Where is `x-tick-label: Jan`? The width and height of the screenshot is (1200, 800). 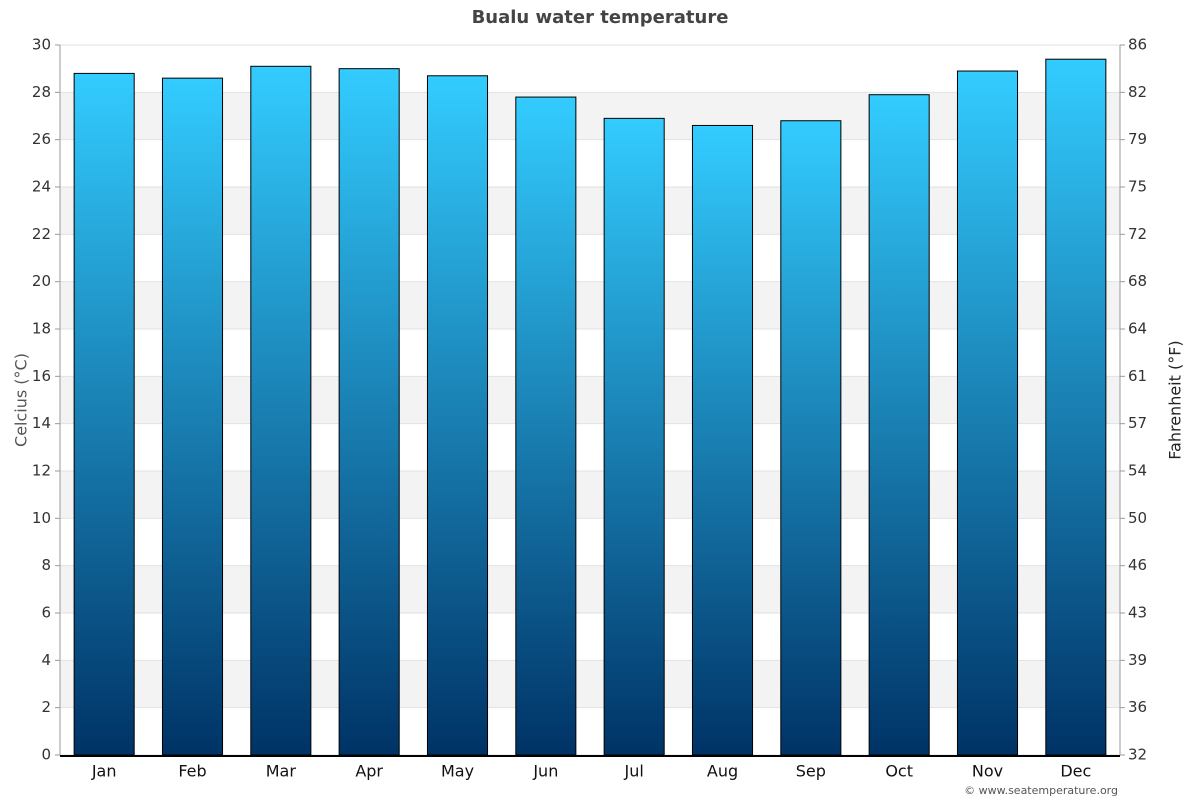
x-tick-label: Jan is located at coordinates (104, 771).